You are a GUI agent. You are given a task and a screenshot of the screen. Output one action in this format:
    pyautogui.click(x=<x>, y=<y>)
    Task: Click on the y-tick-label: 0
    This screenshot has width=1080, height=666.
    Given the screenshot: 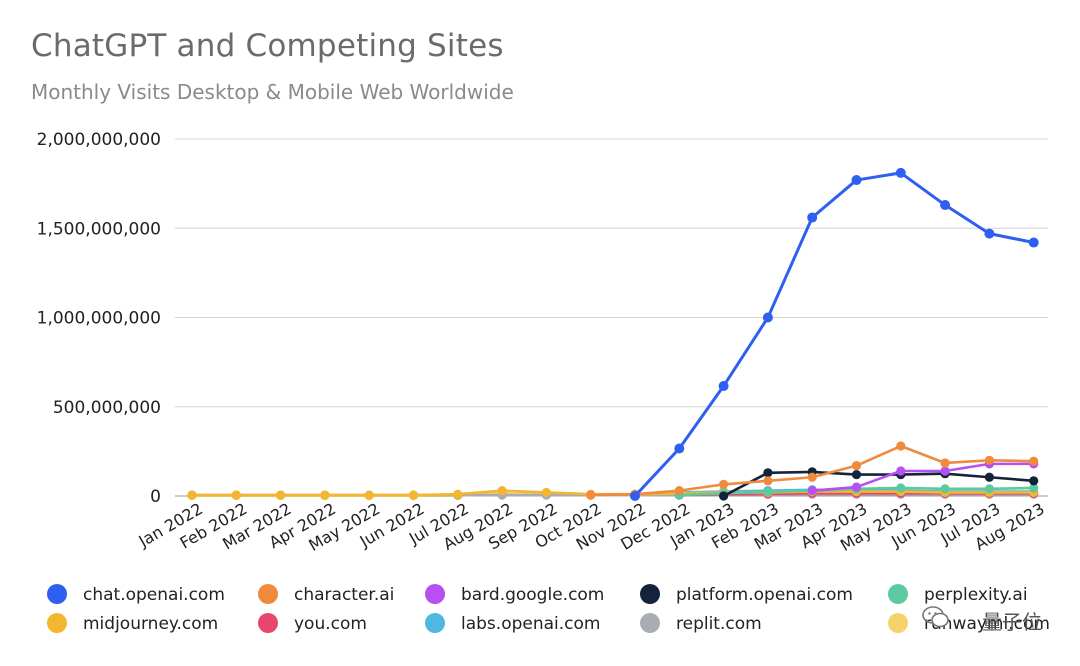 What is the action you would take?
    pyautogui.click(x=155, y=497)
    